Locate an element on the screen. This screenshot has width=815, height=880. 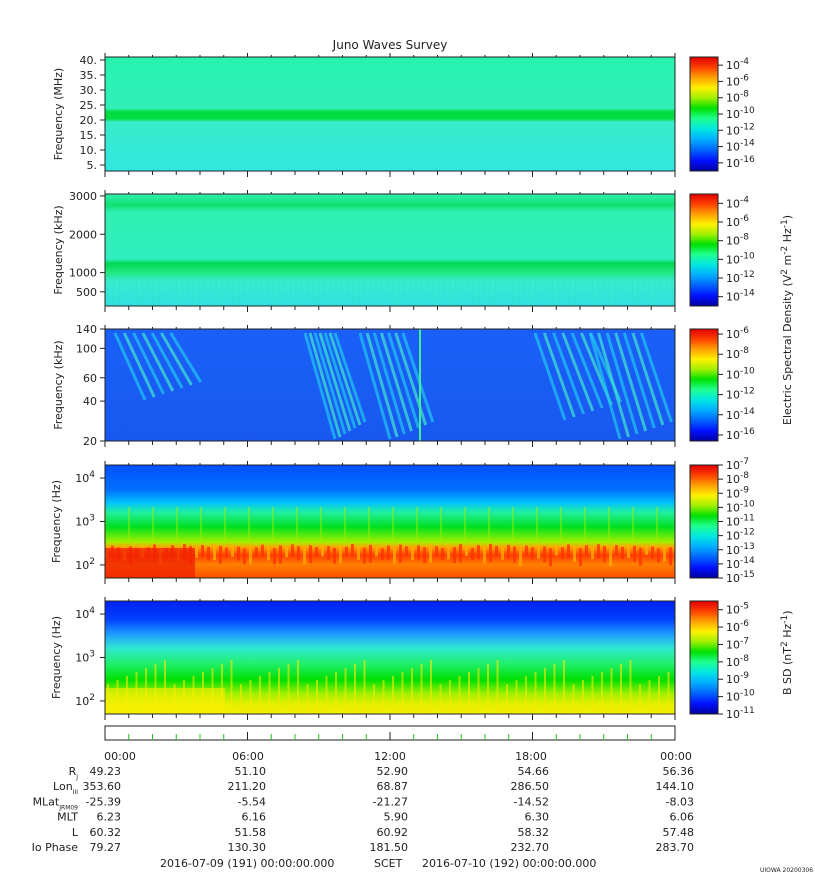
colorbar-tick-label: 10⁻⁹ is located at coordinates (737, 492).